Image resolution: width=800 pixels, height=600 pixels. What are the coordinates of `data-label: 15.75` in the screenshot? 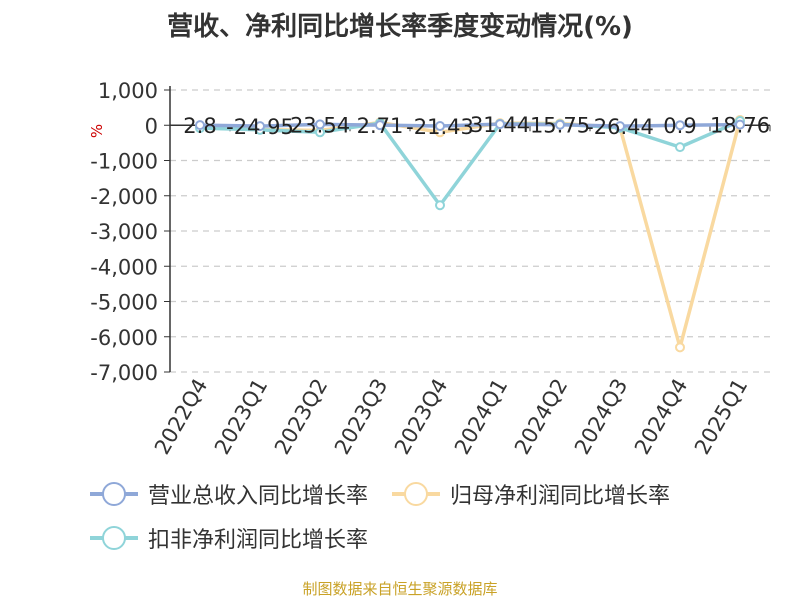 It's located at (560, 126).